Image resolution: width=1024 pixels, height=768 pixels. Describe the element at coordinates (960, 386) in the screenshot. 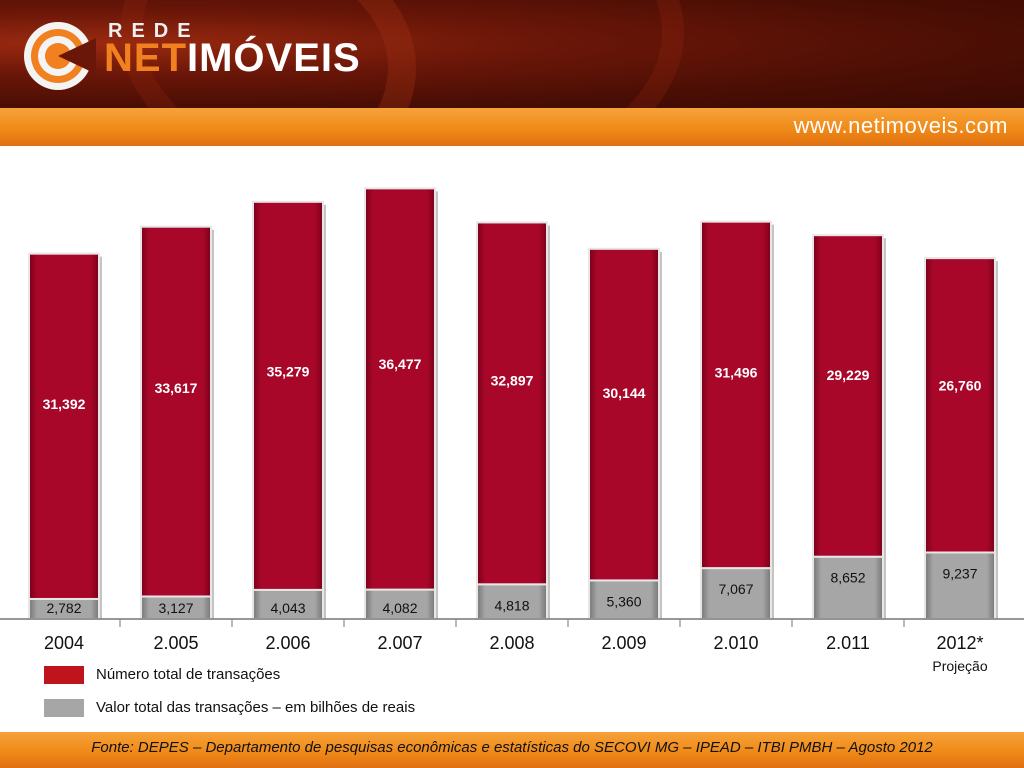

I see `data-label-transactions-8: 26,760` at that location.